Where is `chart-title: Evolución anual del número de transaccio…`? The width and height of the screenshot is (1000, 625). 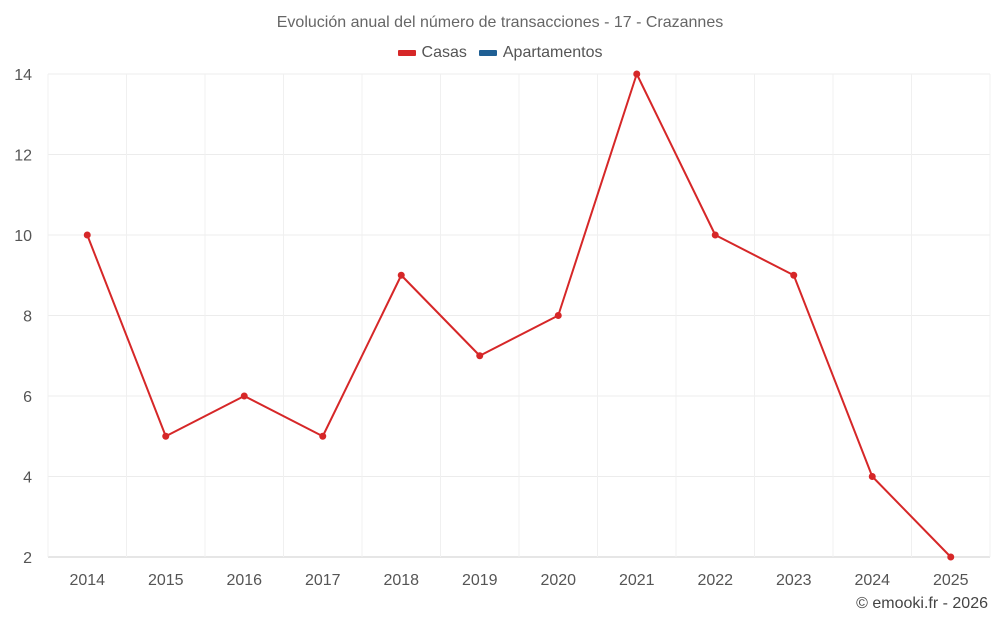 chart-title: Evolución anual del número de transaccio… is located at coordinates (500, 22).